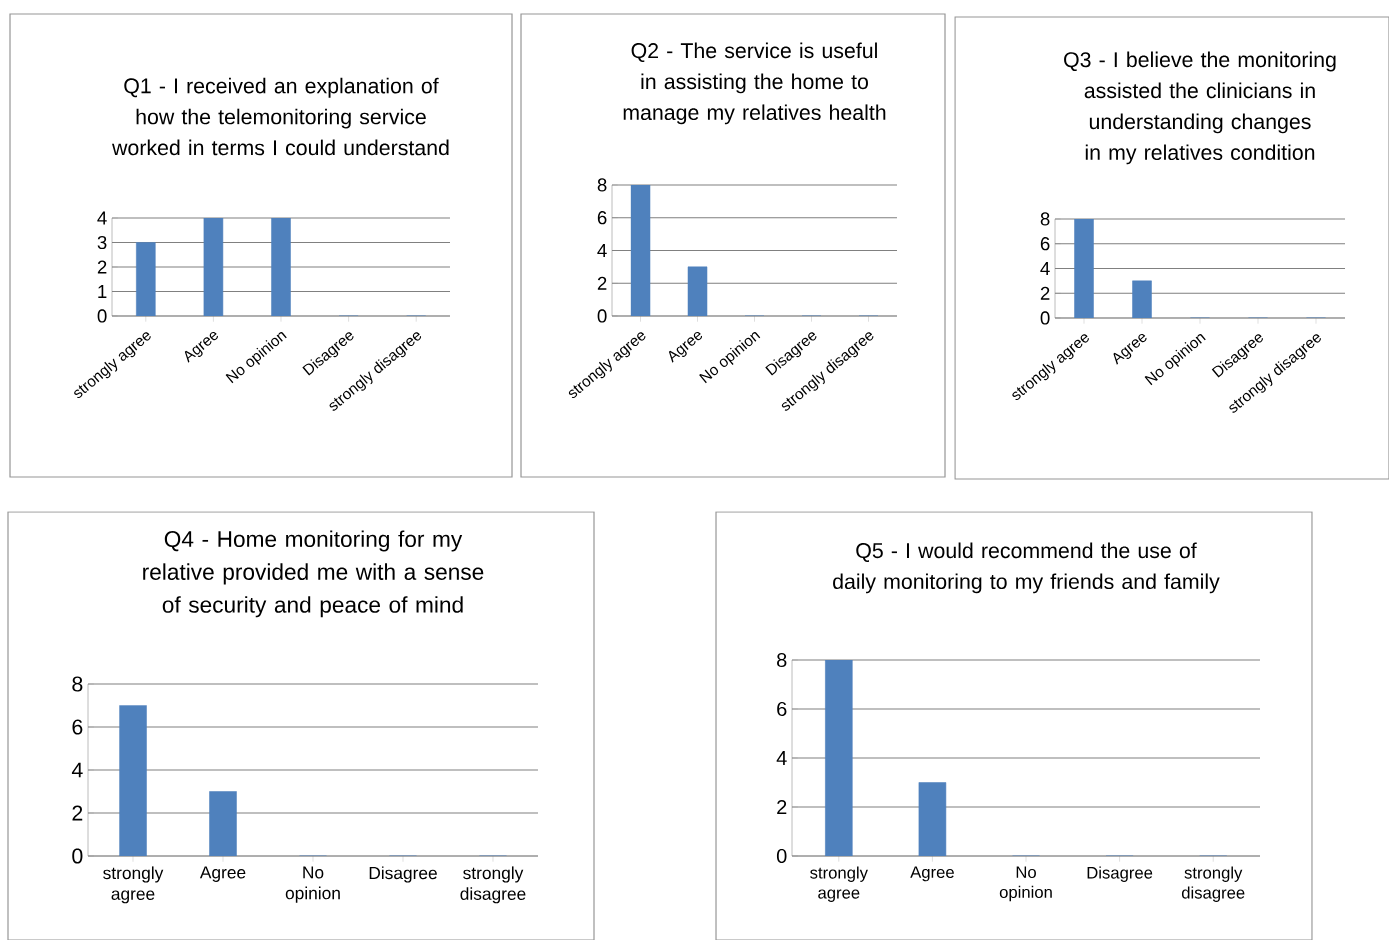 This screenshot has height=940, width=1389. What do you see at coordinates (280, 116) in the screenshot?
I see `chart-title: Q1 - I received an explanation of how the telemonitoring service worked in terms I could understand` at bounding box center [280, 116].